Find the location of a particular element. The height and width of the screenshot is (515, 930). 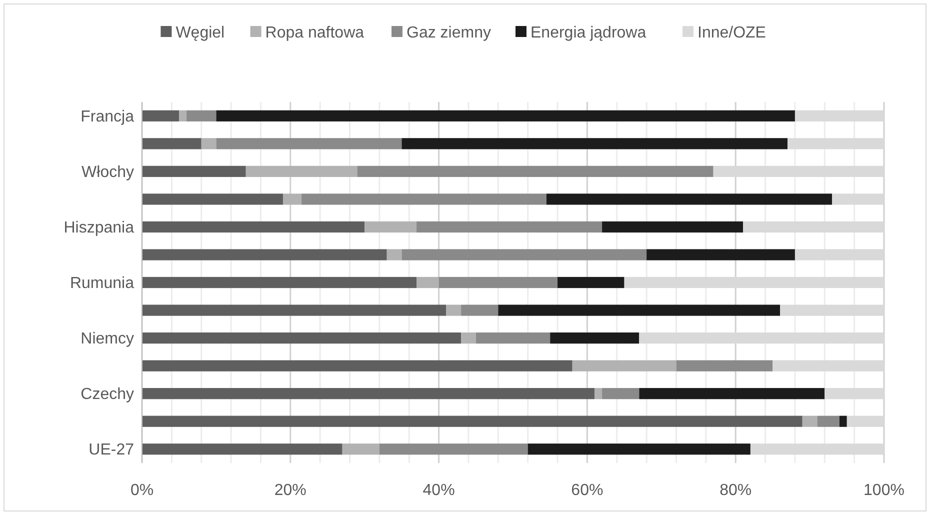

x-tick-label: 0% is located at coordinates (142, 490).